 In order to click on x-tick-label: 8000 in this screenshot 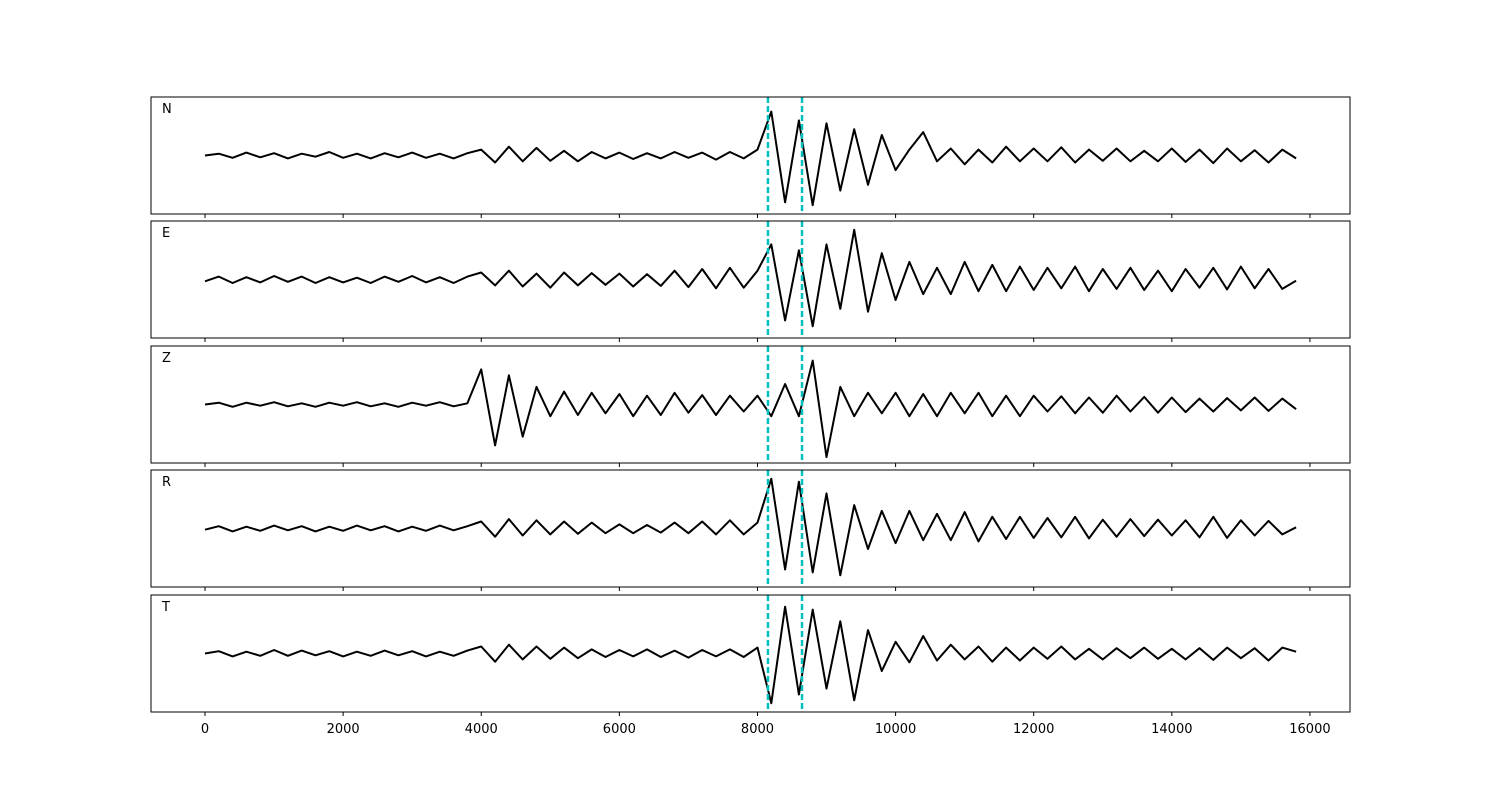, I will do `click(757, 729)`.